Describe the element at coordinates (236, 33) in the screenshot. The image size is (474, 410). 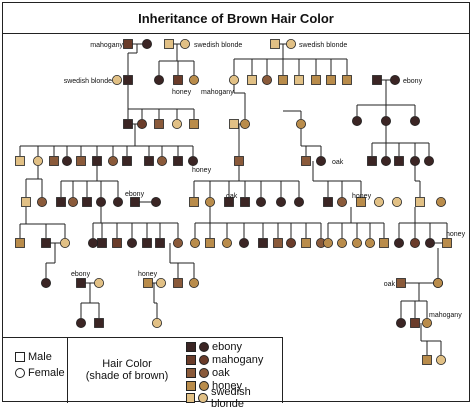
I see `title-divider` at that location.